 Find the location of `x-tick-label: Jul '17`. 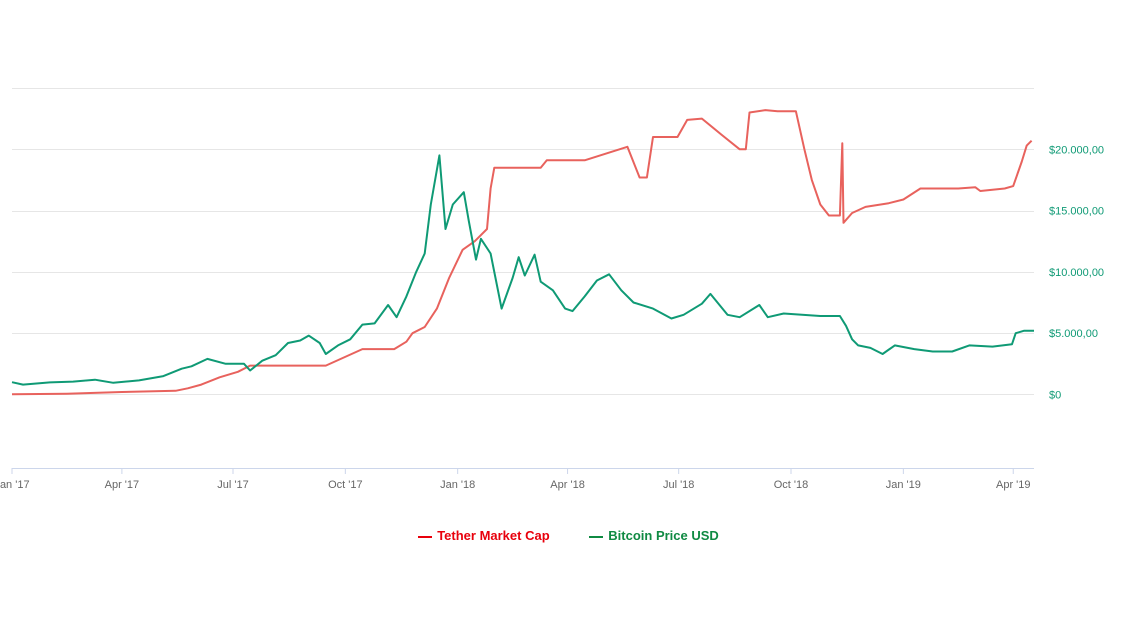

x-tick-label: Jul '17 is located at coordinates (232, 485).